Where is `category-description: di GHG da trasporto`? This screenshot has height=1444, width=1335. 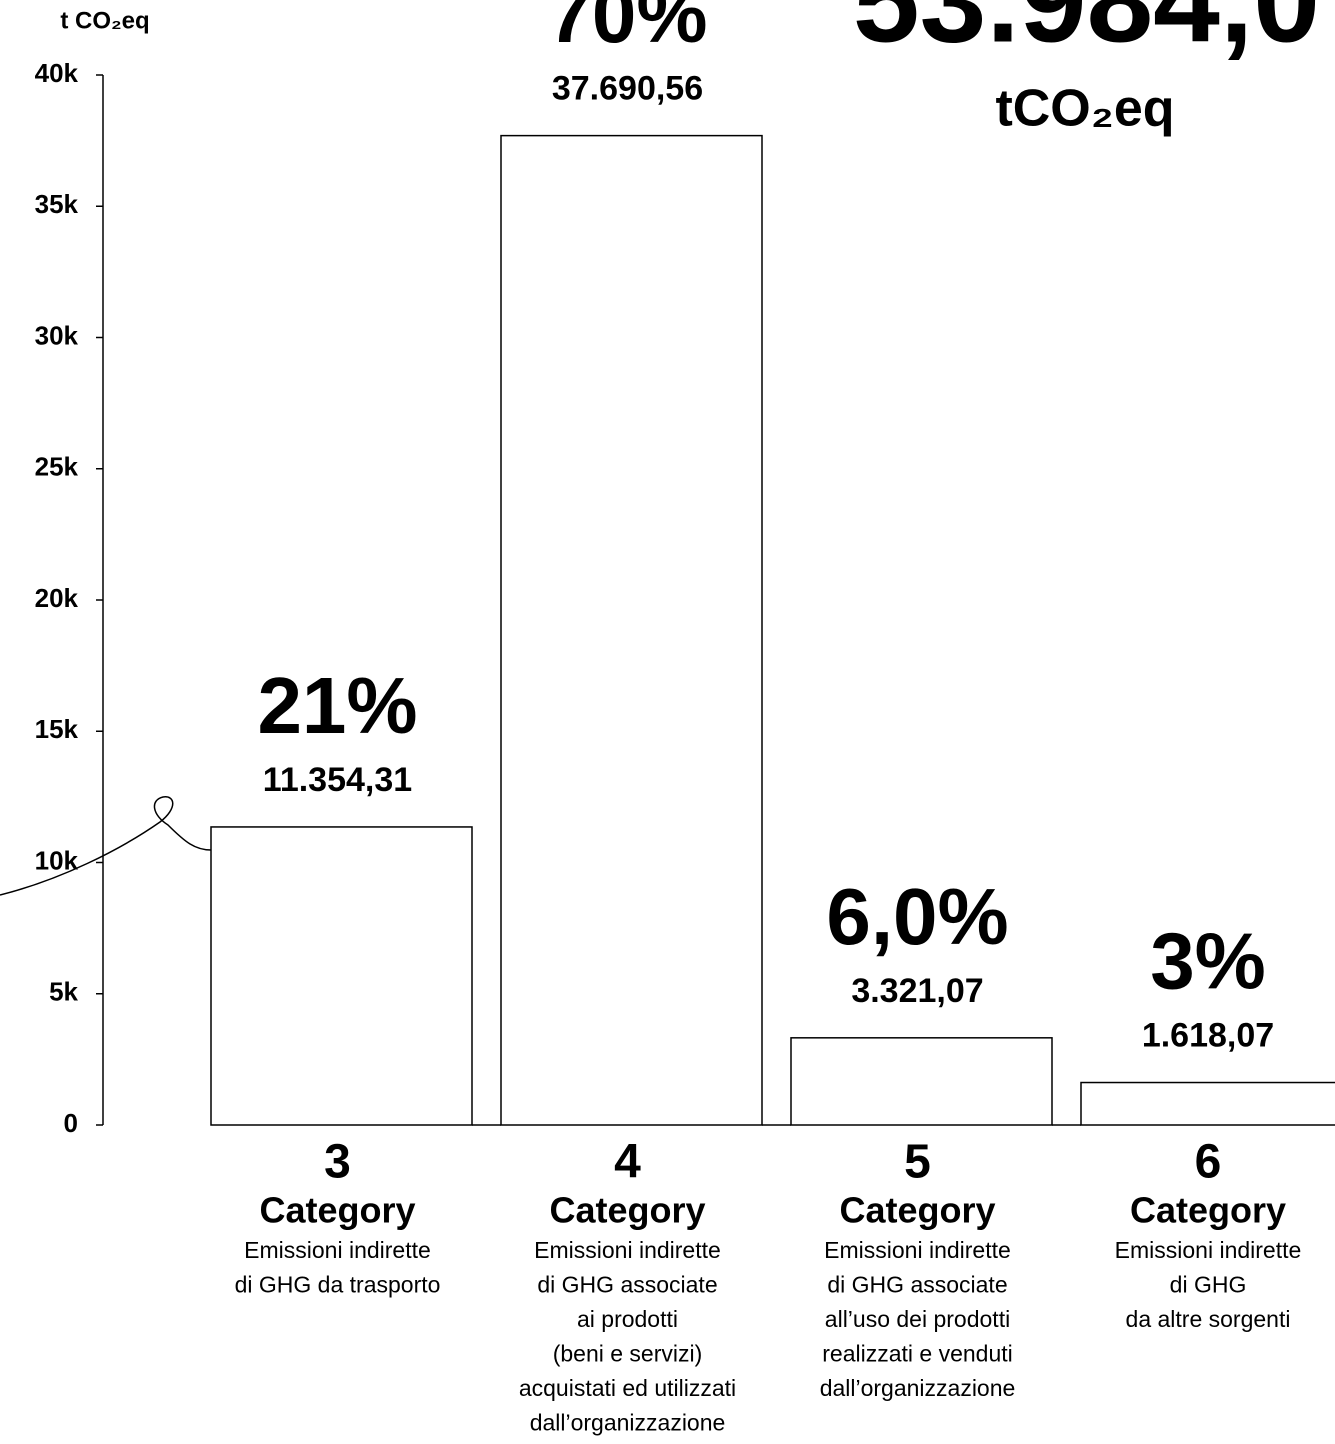 category-description: di GHG da trasporto is located at coordinates (338, 1285).